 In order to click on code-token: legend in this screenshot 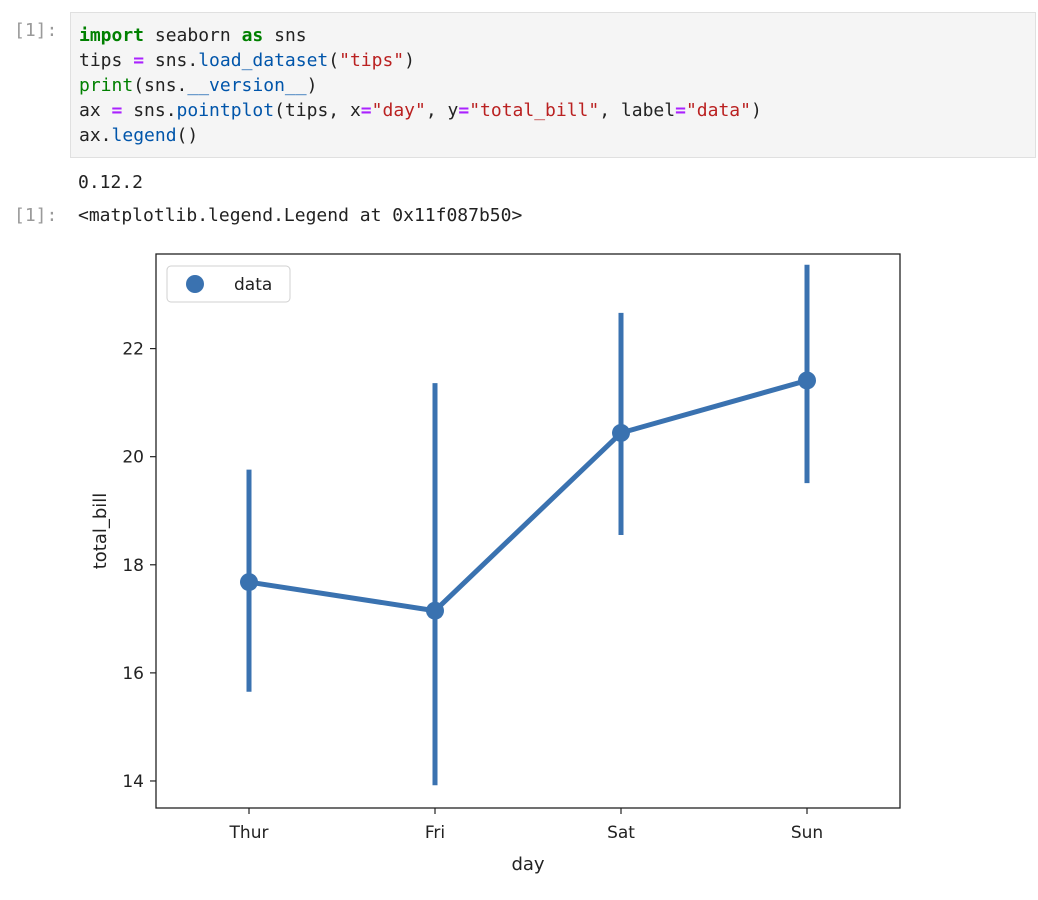, I will do `click(144, 135)`.